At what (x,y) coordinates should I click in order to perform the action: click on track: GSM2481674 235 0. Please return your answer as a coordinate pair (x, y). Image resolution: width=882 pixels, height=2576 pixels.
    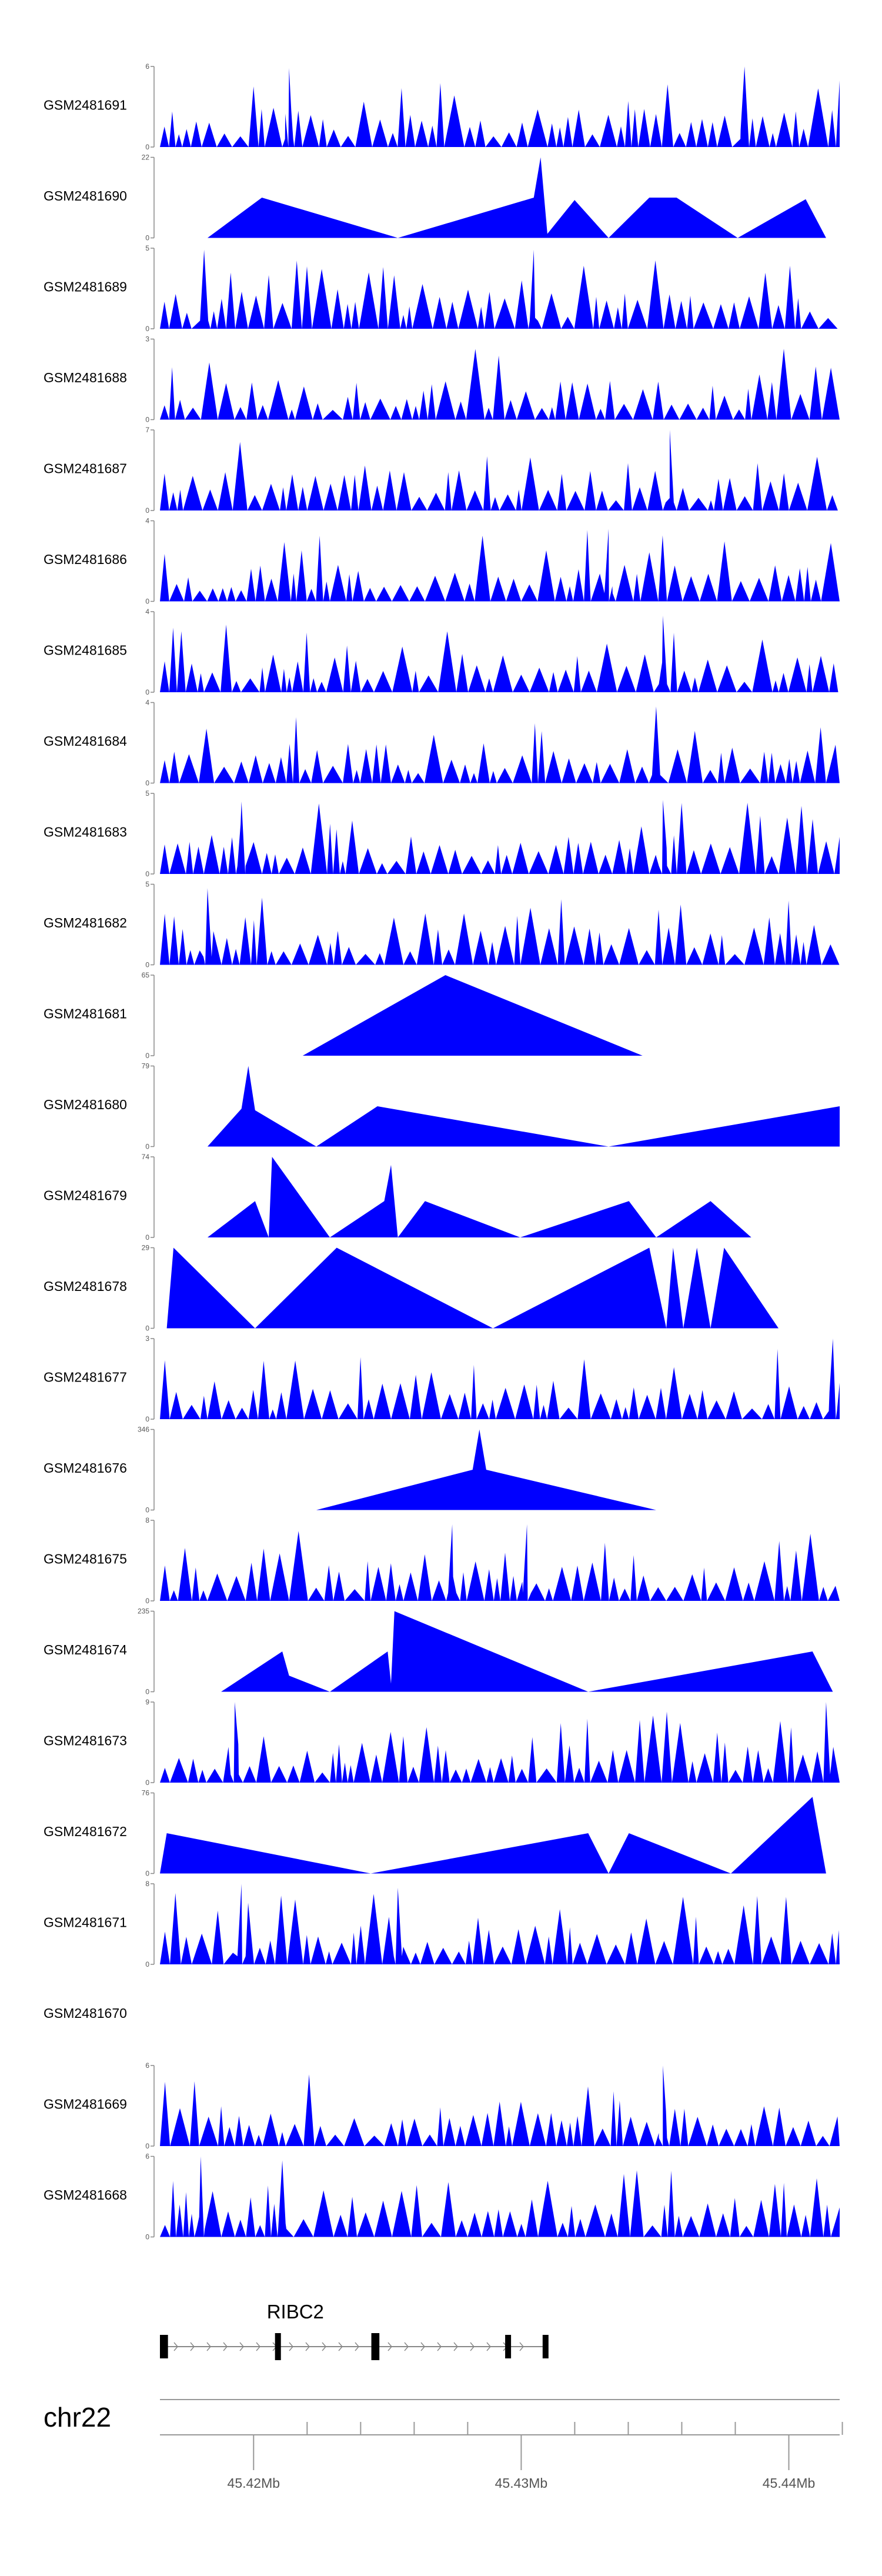
    Looking at the image, I should click on (438, 1651).